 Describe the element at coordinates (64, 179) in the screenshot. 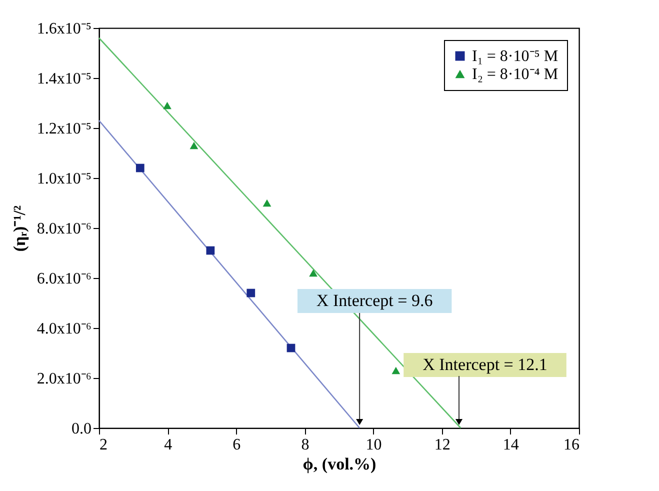

I see `y-tick-label: 1.0x10⁻⁵` at that location.